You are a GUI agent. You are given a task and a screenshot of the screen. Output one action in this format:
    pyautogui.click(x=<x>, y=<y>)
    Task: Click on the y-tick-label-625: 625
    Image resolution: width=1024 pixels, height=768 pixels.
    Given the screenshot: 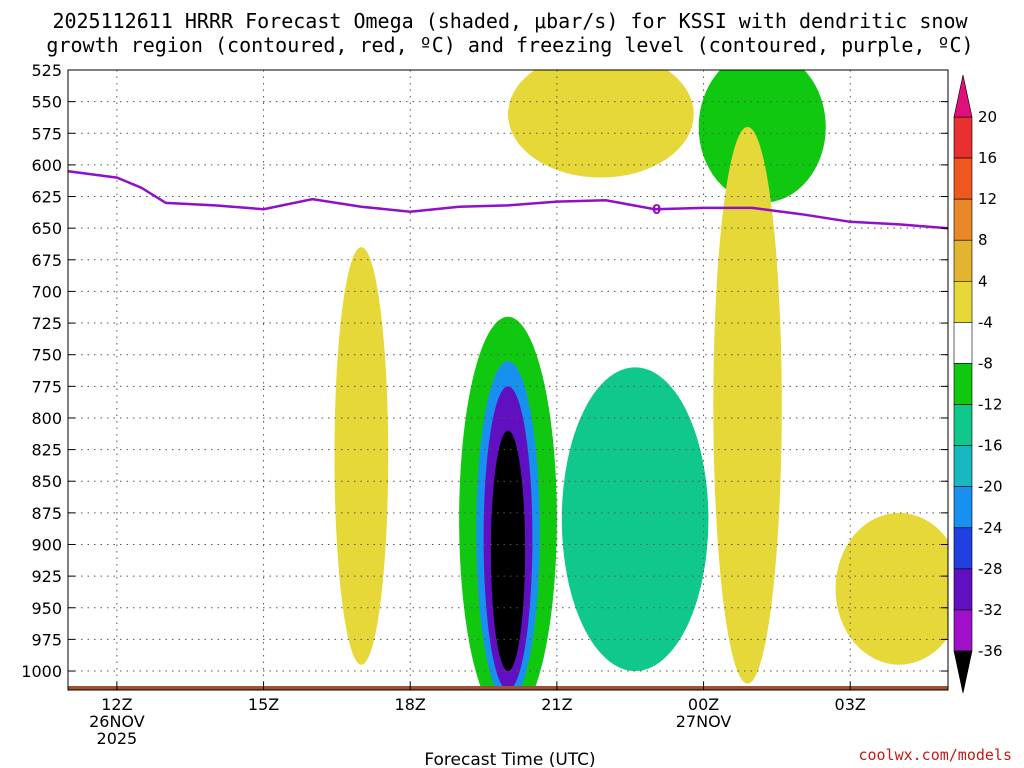 What is the action you would take?
    pyautogui.click(x=46, y=197)
    